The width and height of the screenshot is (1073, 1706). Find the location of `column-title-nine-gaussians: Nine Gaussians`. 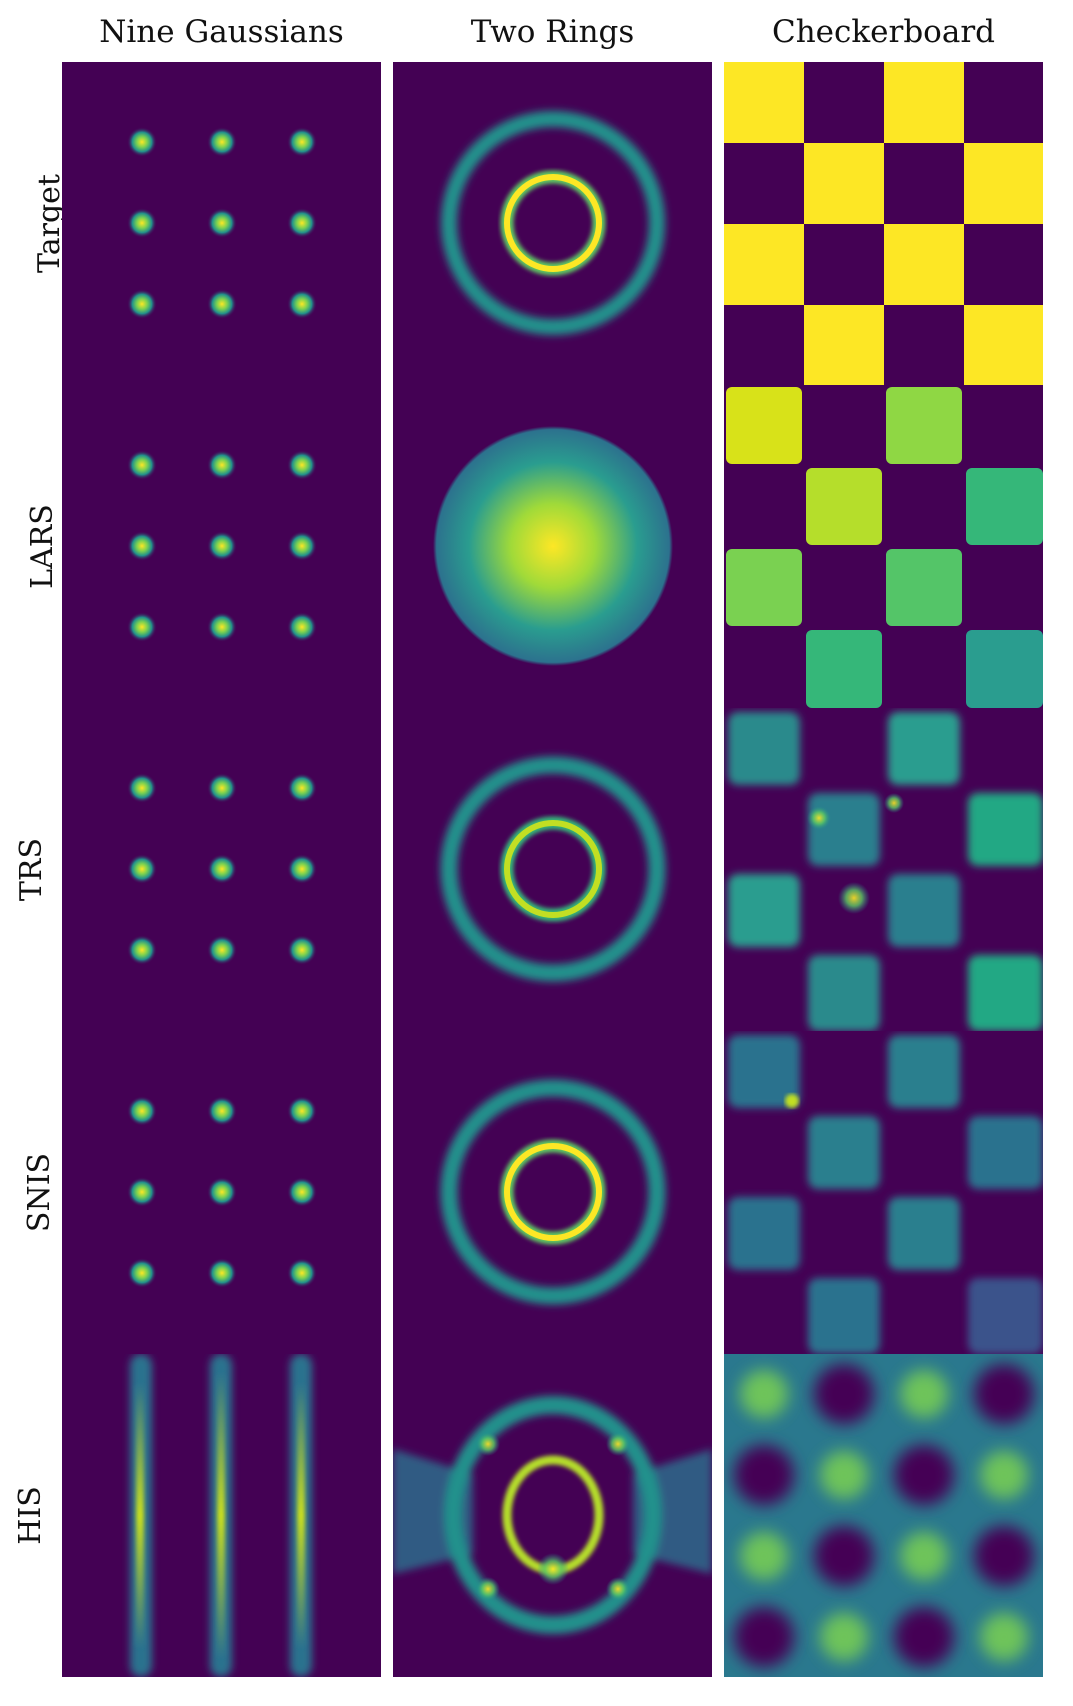

column-title-nine-gaussians: Nine Gaussians is located at coordinates (221, 32).